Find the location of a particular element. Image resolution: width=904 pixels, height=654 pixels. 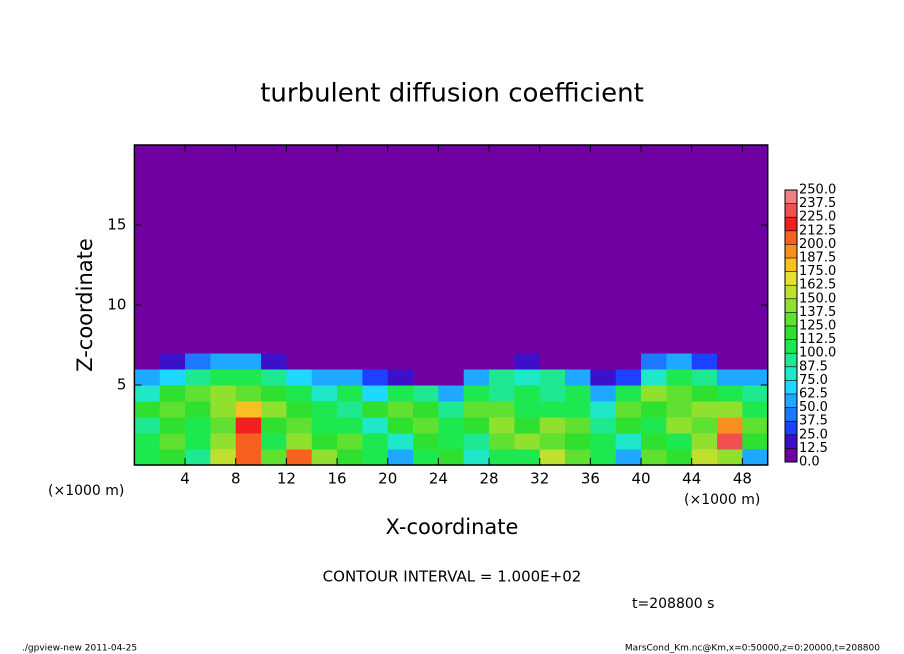

colorbar-label: 37.5 is located at coordinates (813, 421).